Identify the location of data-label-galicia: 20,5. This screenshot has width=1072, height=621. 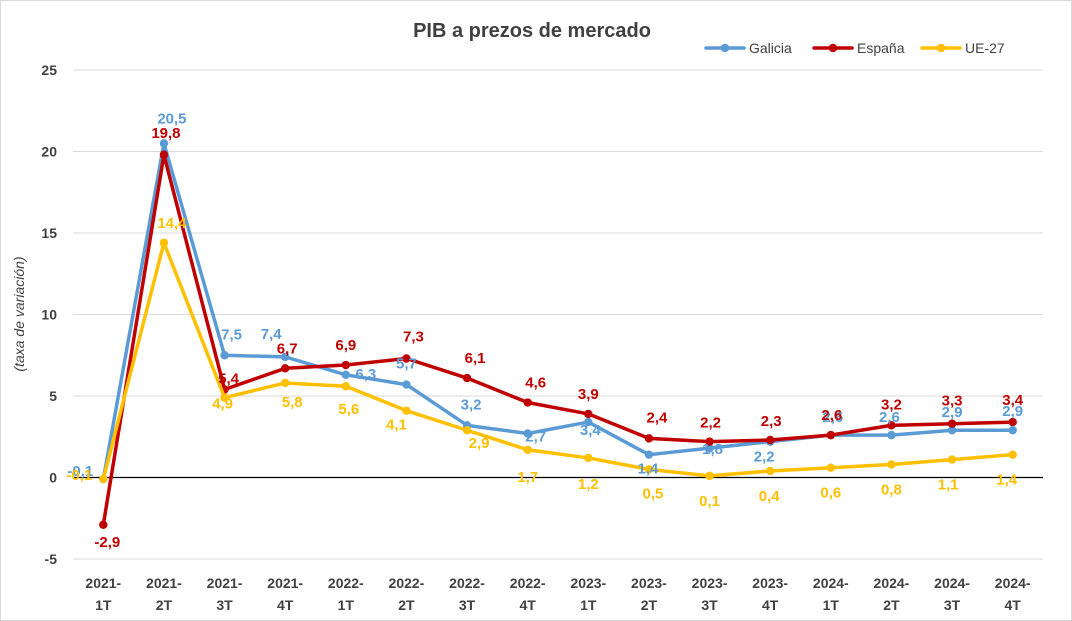
(171, 118).